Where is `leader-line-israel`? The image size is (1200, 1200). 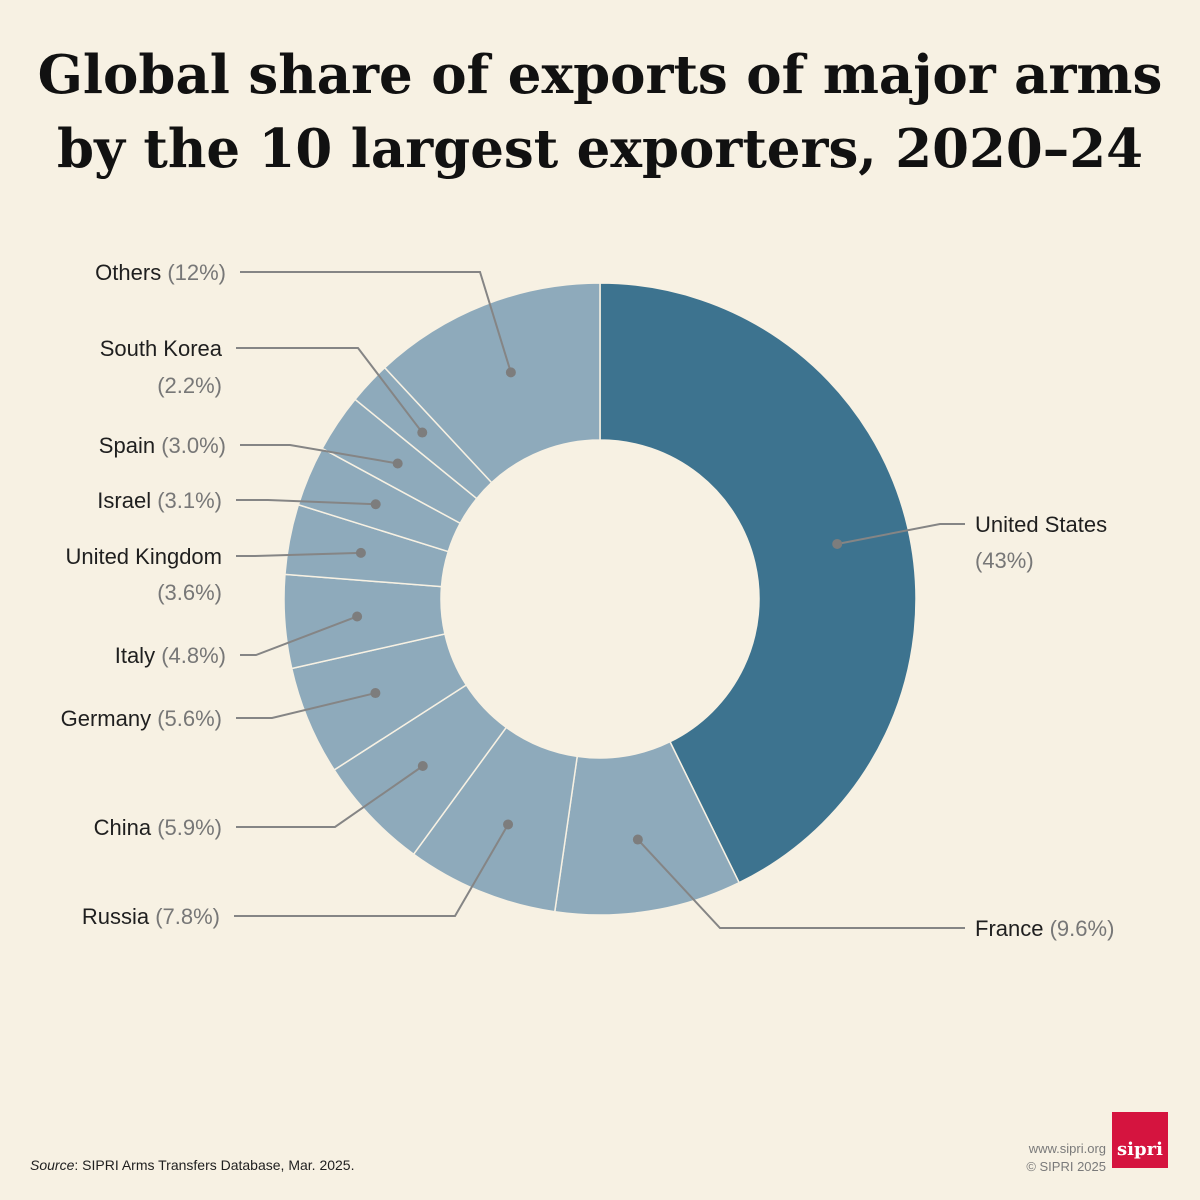
leader-line-israel is located at coordinates (306, 502).